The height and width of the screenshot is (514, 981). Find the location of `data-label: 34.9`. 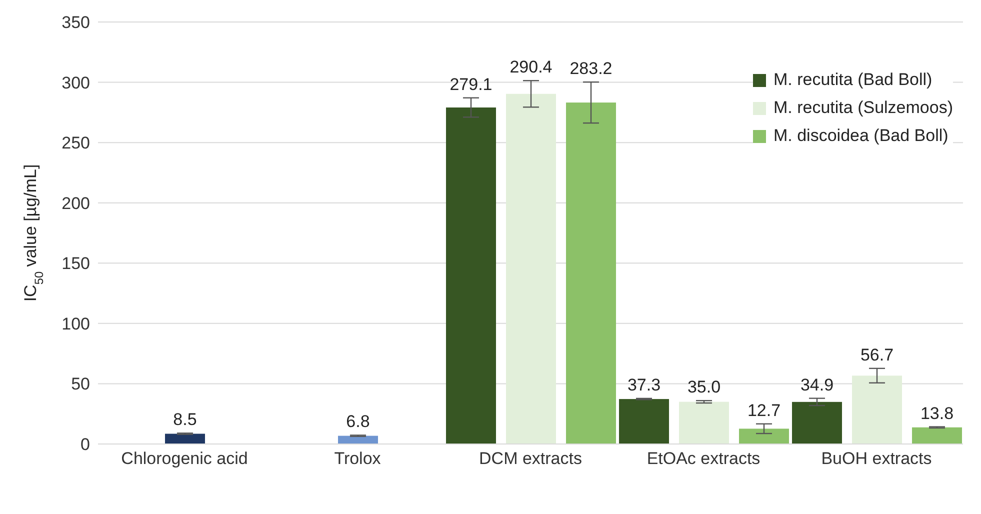

data-label: 34.9 is located at coordinates (817, 384).